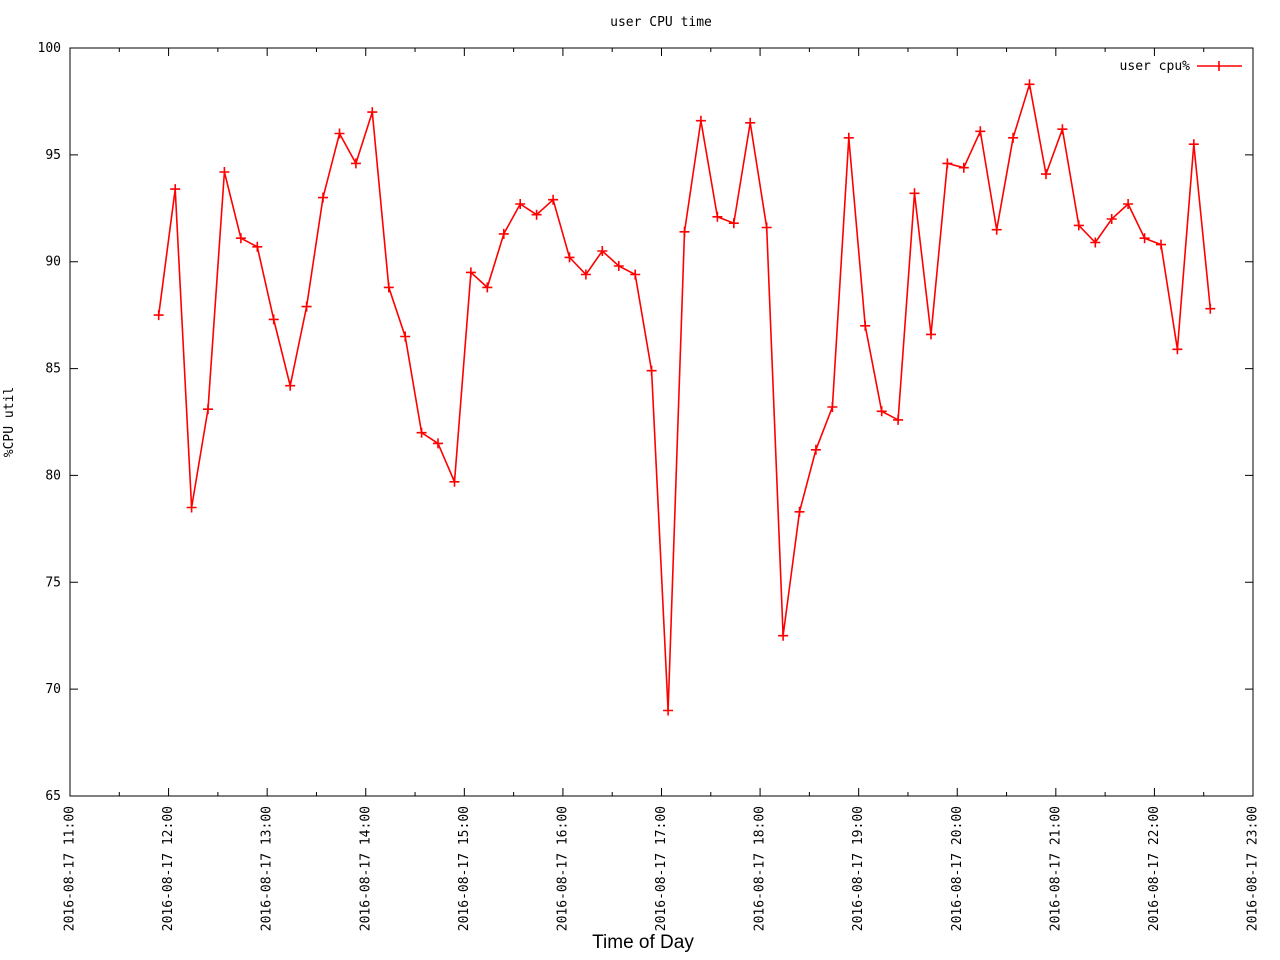 Image resolution: width=1280 pixels, height=960 pixels. I want to click on x-tick-label: 2016-08-17 22:00, so click(1154, 868).